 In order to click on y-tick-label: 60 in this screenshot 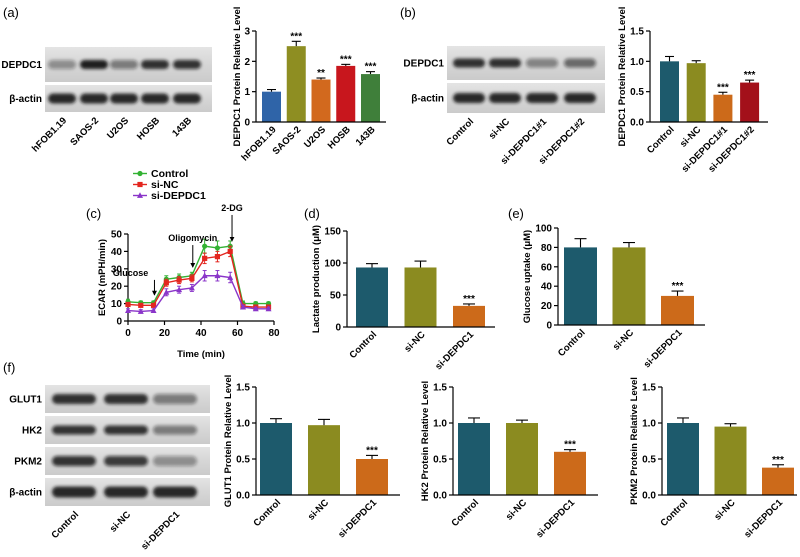, I will do `click(547, 267)`.